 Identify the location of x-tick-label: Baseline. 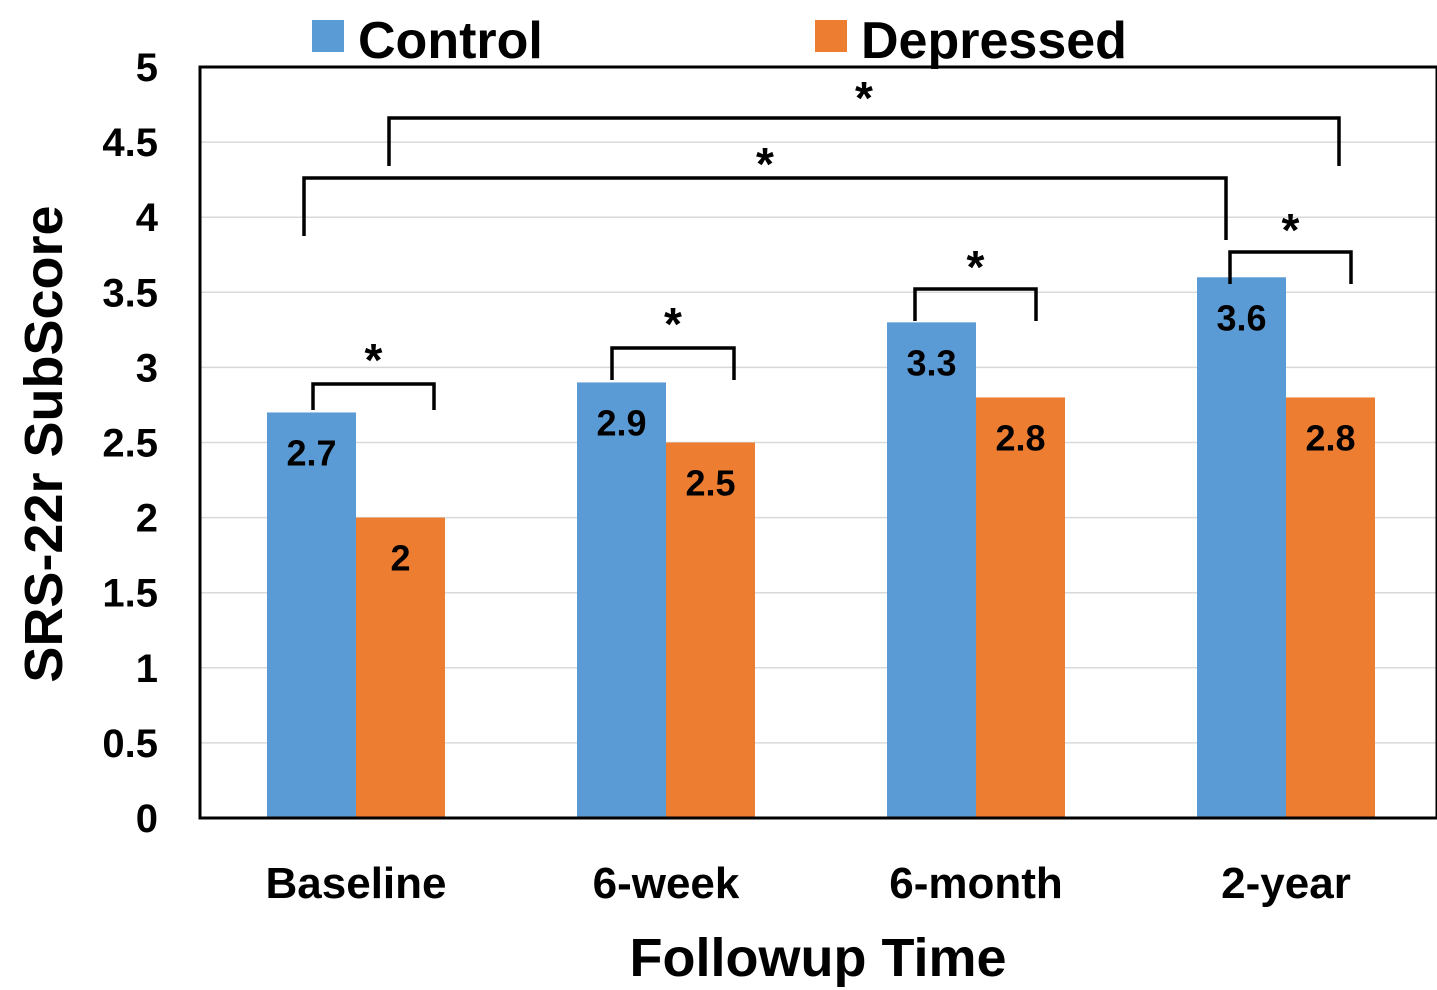
(356, 883).